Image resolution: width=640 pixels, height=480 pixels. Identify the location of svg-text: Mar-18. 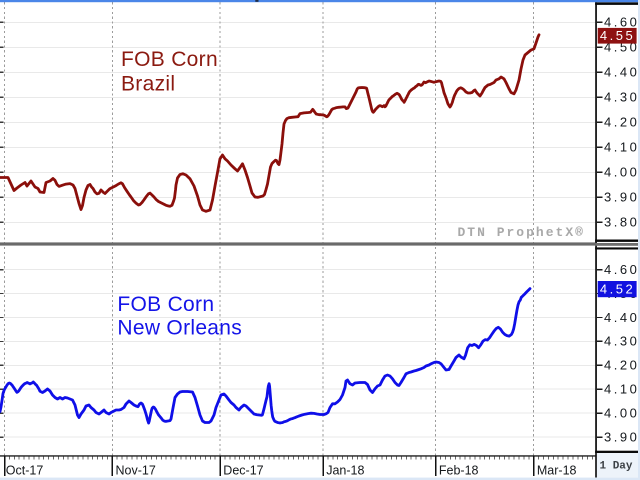
(557, 471).